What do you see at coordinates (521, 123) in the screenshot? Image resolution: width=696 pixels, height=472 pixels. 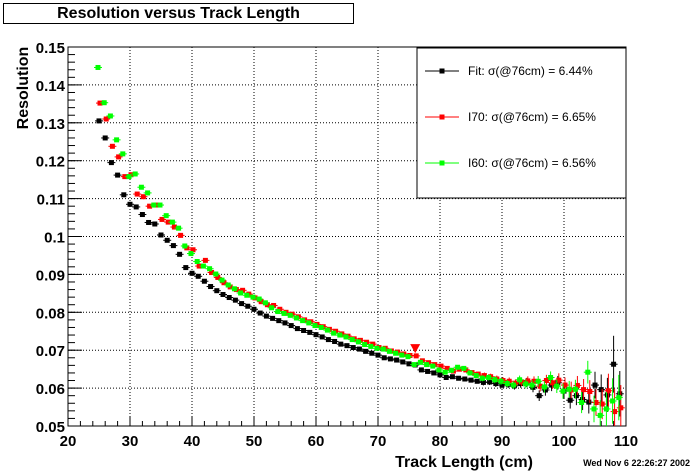 I see `legend-box` at bounding box center [521, 123].